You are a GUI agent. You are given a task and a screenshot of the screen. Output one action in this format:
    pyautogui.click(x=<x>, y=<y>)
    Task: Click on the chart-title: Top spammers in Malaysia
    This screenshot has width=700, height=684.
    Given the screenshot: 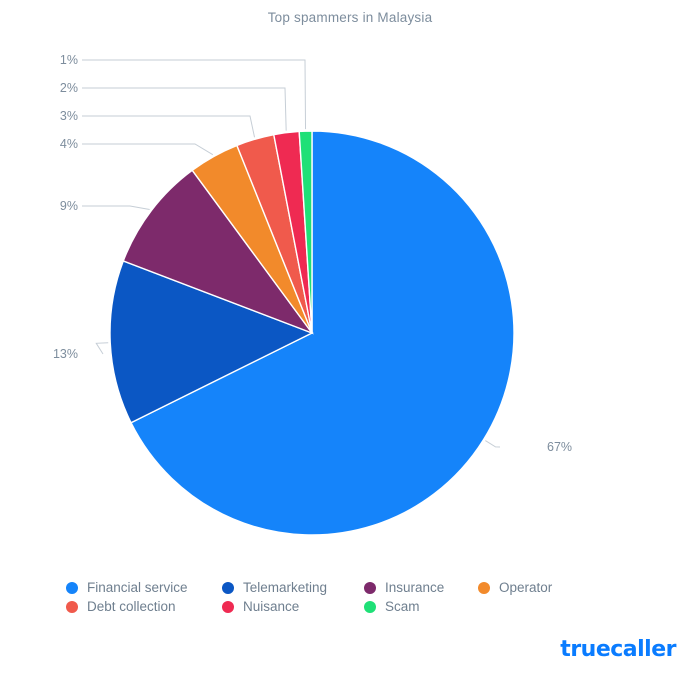 What is the action you would take?
    pyautogui.click(x=350, y=17)
    